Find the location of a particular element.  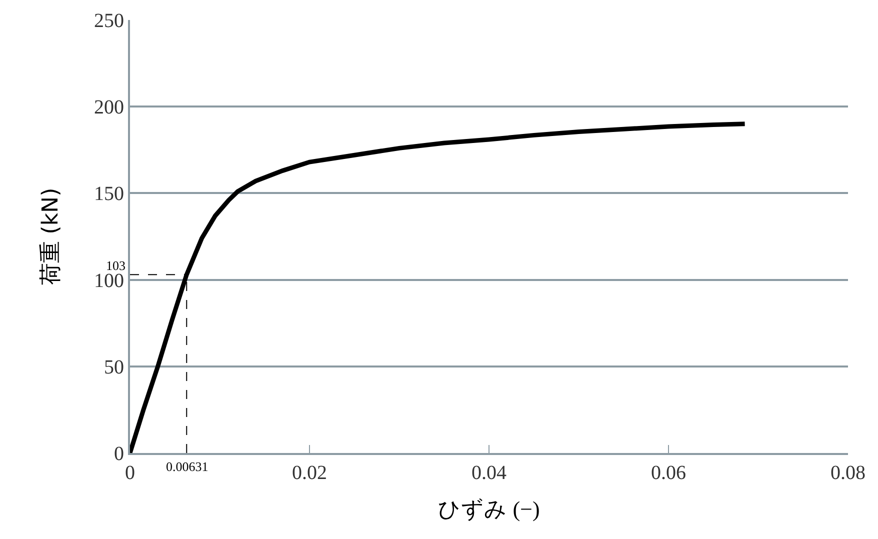

y-tick-label: 50 is located at coordinates (114, 367).